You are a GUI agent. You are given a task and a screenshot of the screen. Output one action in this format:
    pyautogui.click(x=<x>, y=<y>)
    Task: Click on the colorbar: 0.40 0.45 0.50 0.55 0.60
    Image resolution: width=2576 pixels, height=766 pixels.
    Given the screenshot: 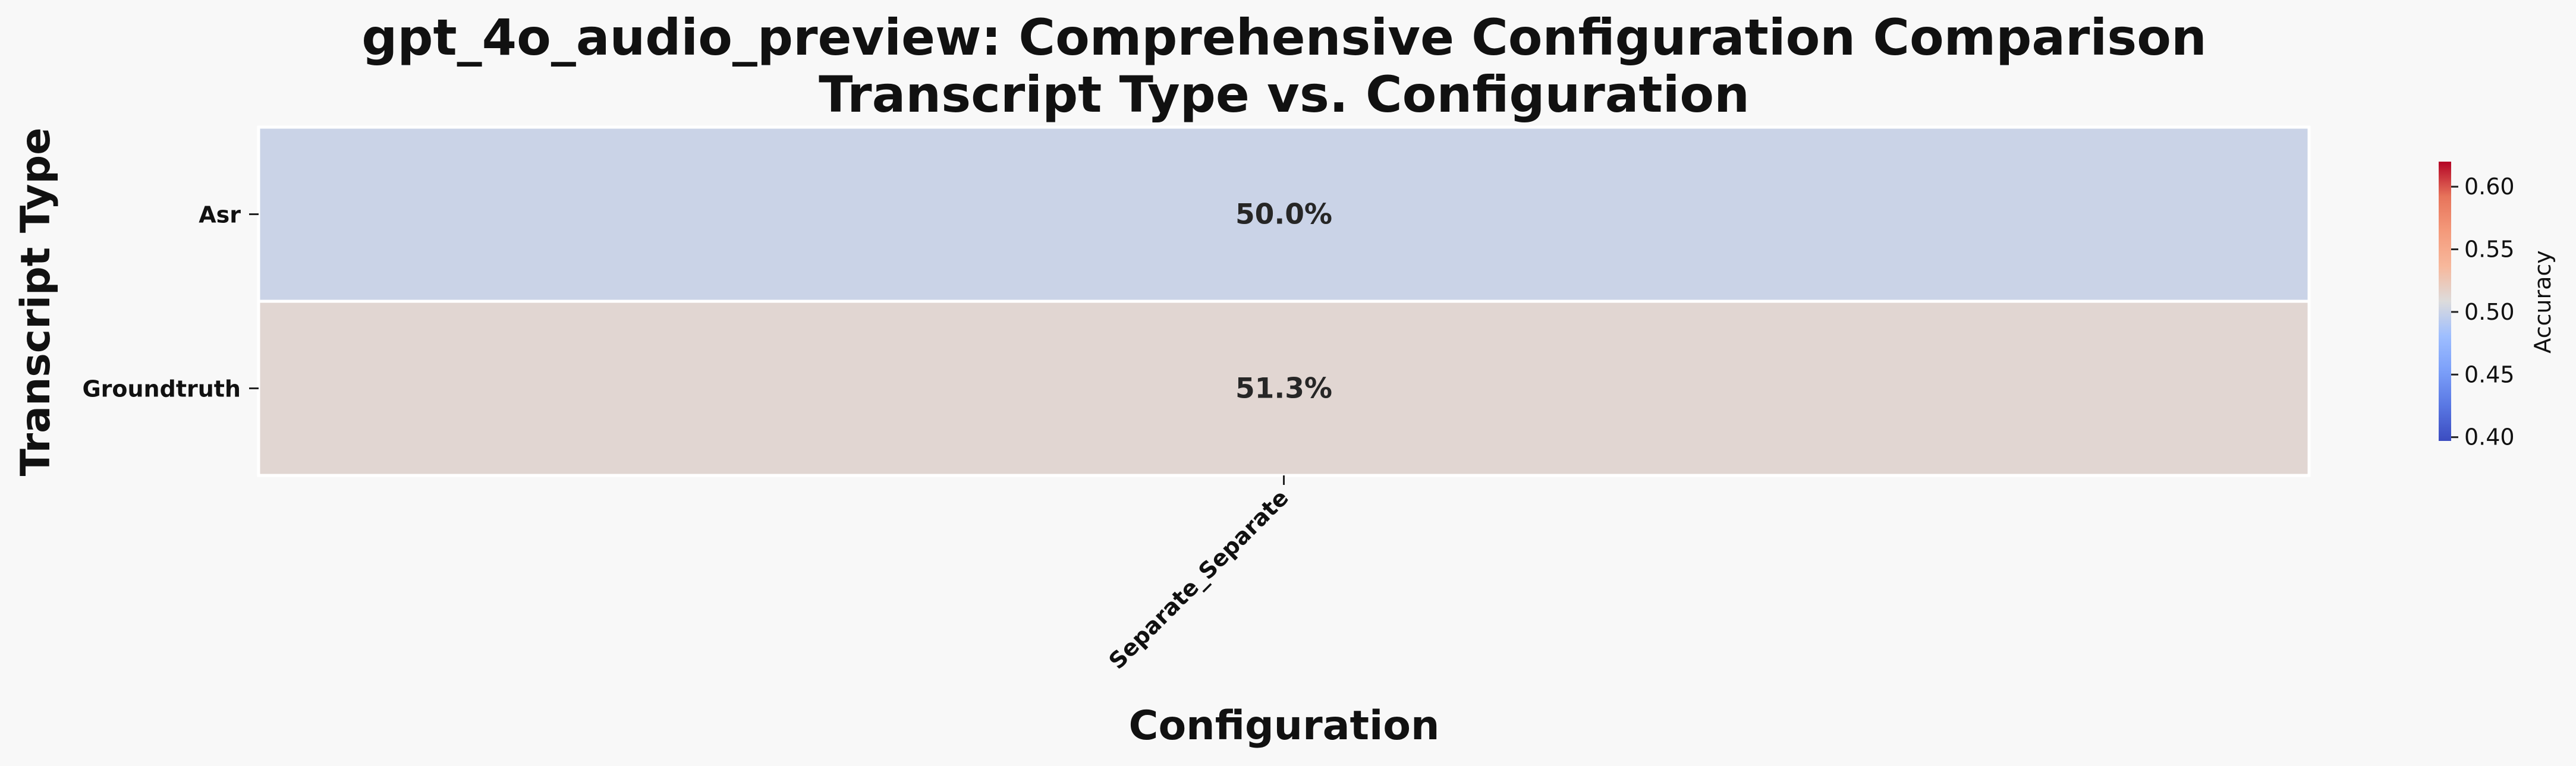 What is the action you would take?
    pyautogui.click(x=2477, y=306)
    